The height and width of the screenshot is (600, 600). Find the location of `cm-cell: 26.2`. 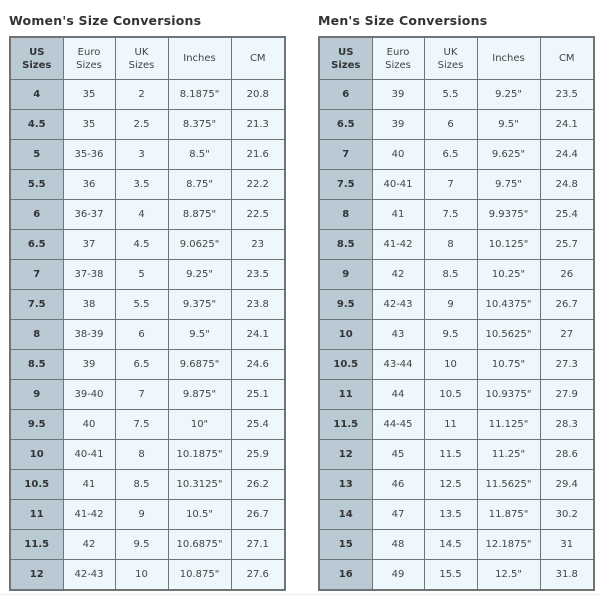

cm-cell: 26.2 is located at coordinates (258, 484).